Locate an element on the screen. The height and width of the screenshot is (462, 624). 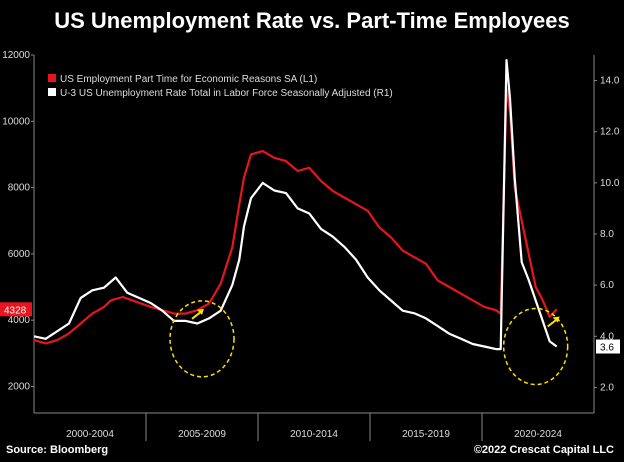
right-last-value-label: 3.6 is located at coordinates (607, 348).